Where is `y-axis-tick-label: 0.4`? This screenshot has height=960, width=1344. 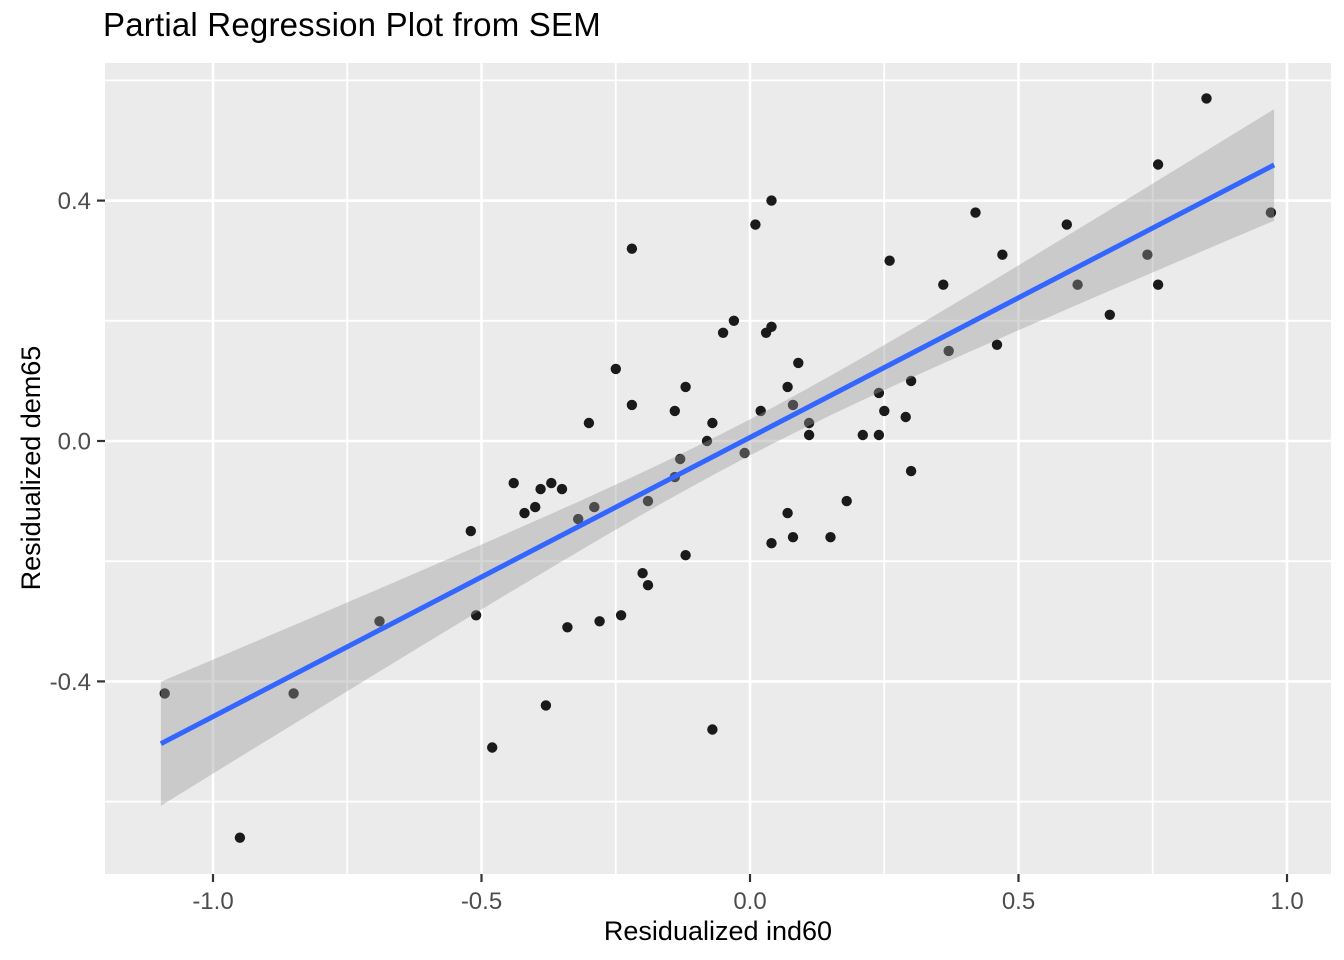 y-axis-tick-label: 0.4 is located at coordinates (74, 201).